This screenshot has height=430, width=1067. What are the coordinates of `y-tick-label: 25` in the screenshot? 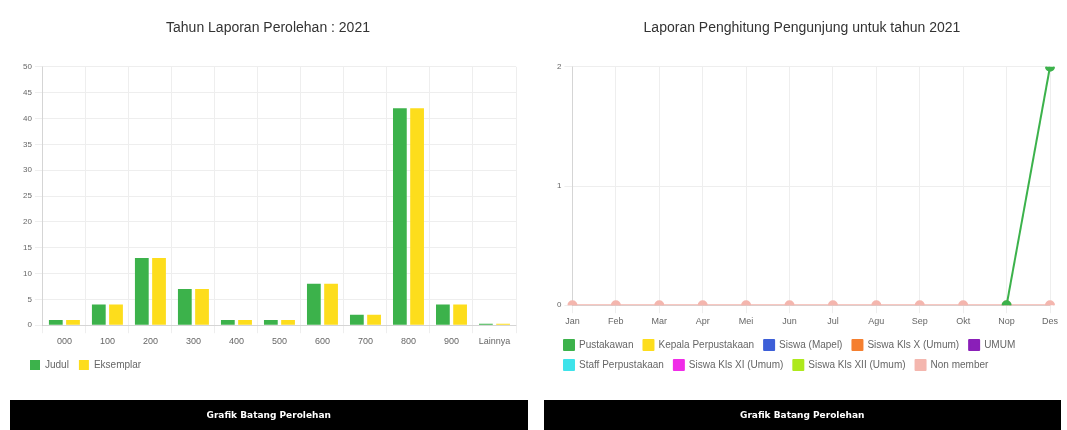 It's located at (27, 196).